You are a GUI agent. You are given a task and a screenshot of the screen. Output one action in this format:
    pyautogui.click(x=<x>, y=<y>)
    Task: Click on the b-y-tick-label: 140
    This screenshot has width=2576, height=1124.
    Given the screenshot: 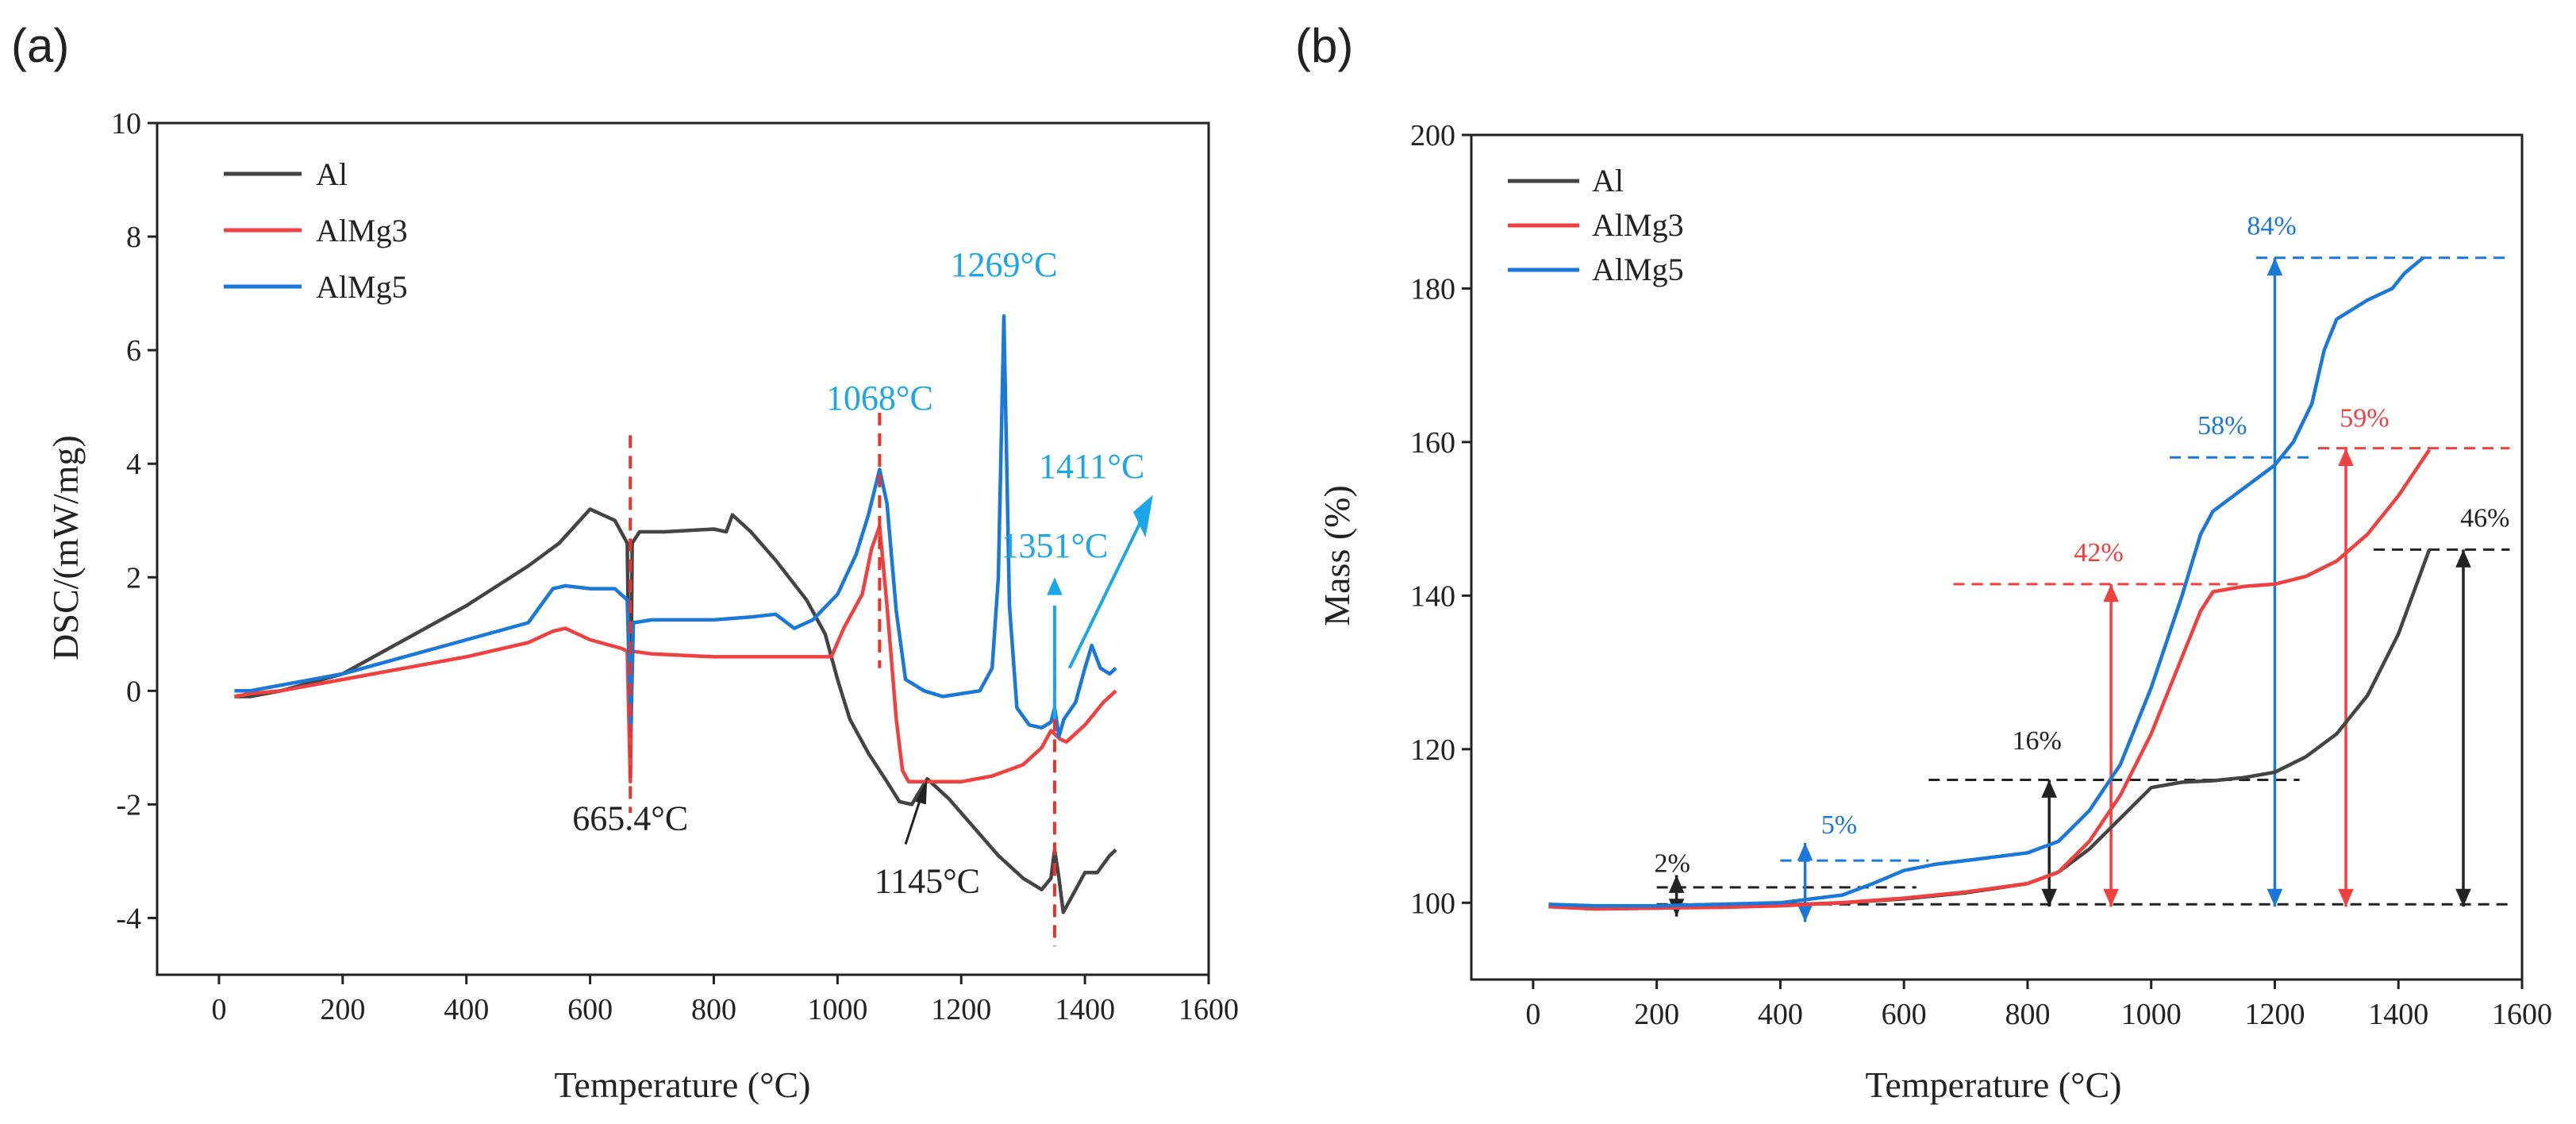 What is the action you would take?
    pyautogui.click(x=1432, y=596)
    